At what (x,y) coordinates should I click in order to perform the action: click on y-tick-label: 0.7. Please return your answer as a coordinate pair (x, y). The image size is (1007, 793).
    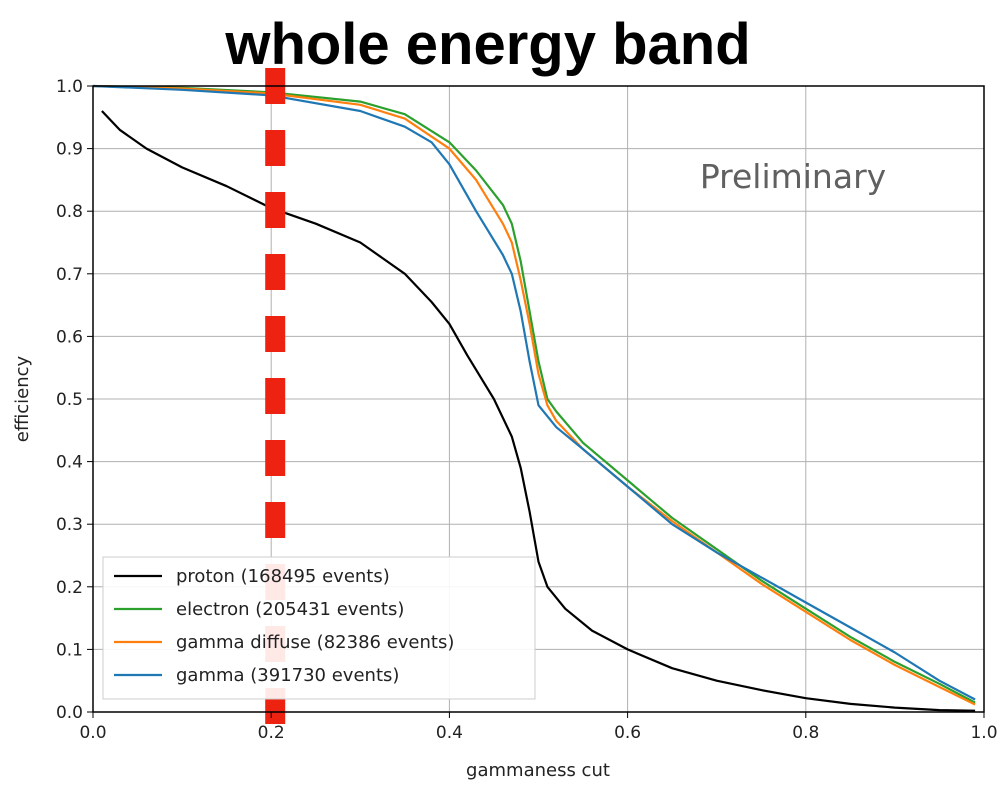
    Looking at the image, I should click on (69, 275).